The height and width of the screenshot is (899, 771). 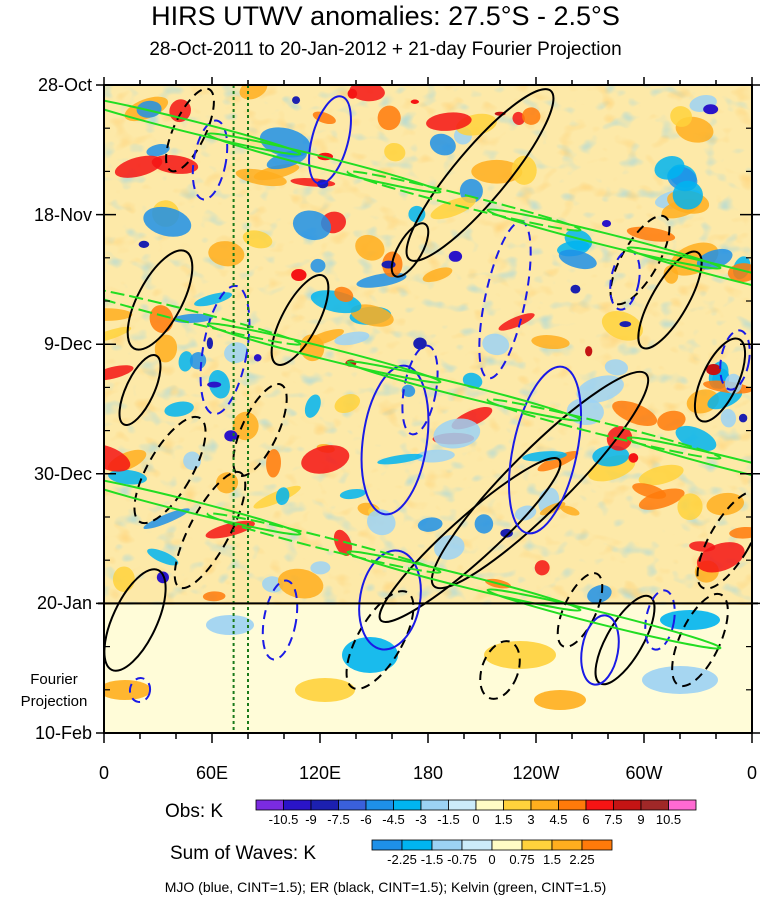 I want to click on x-tick-label: 0, so click(x=103, y=773).